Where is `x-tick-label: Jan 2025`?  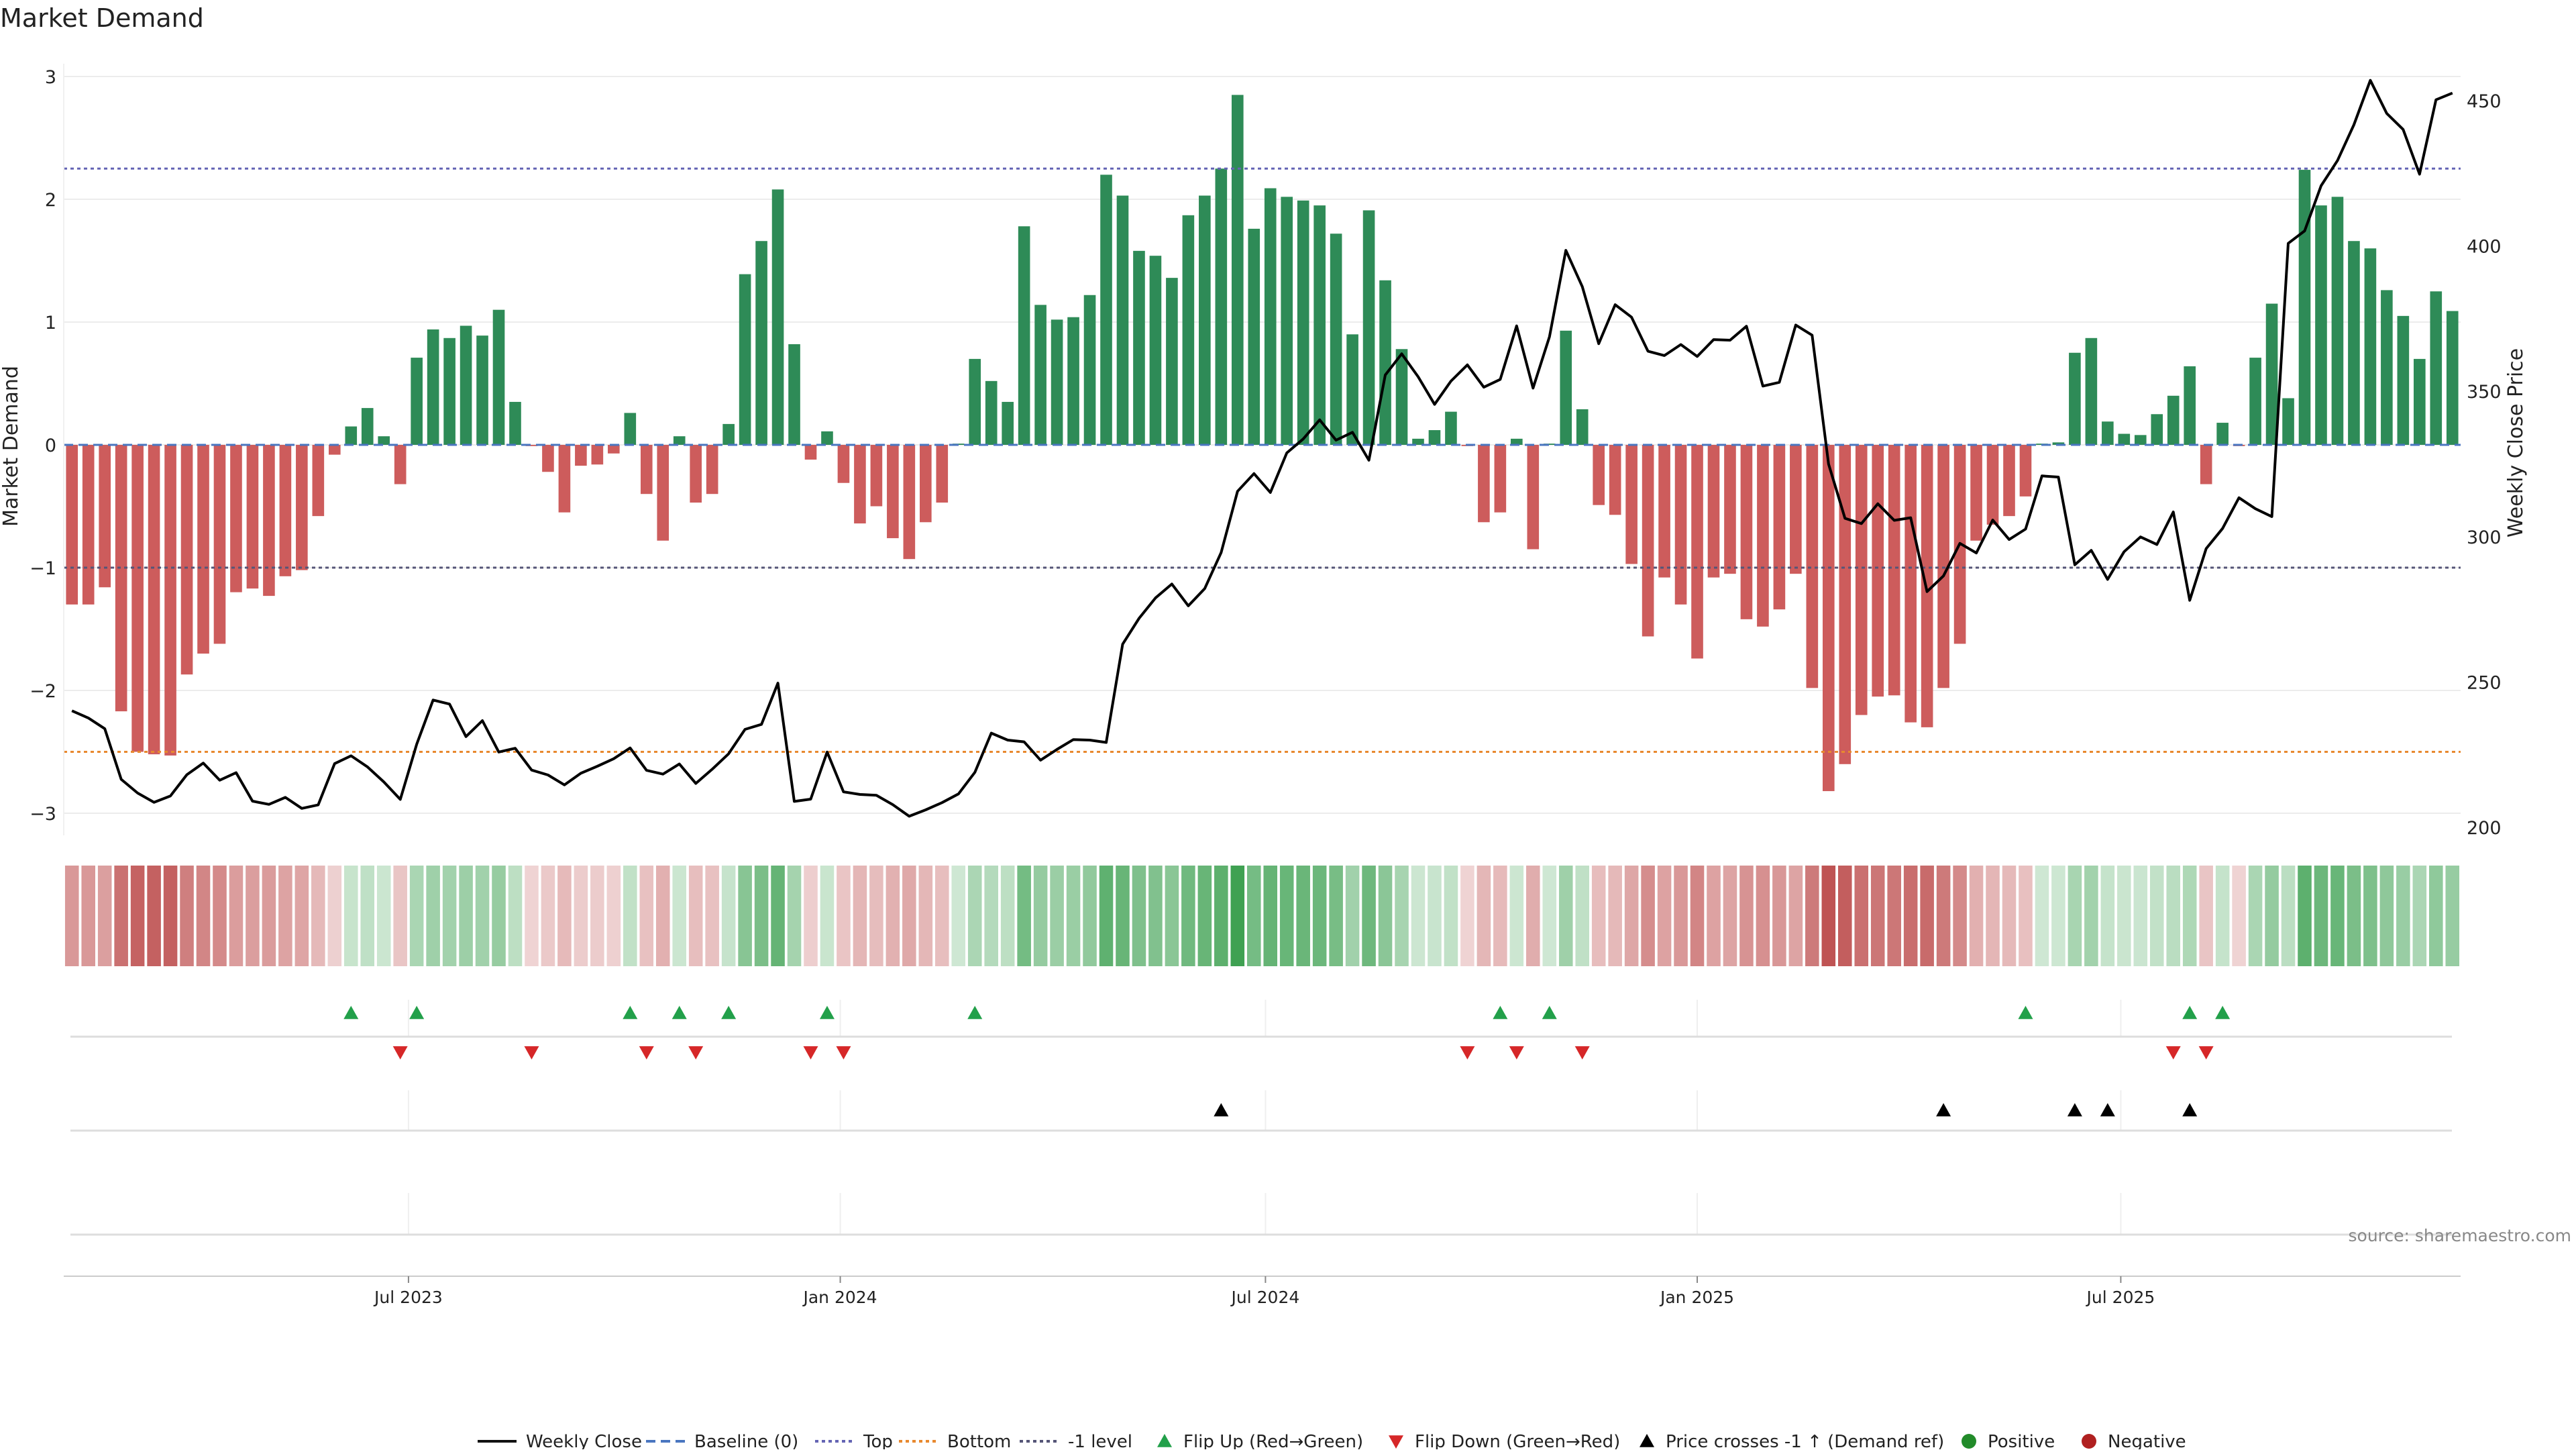
x-tick-label: Jan 2025 is located at coordinates (1696, 1298).